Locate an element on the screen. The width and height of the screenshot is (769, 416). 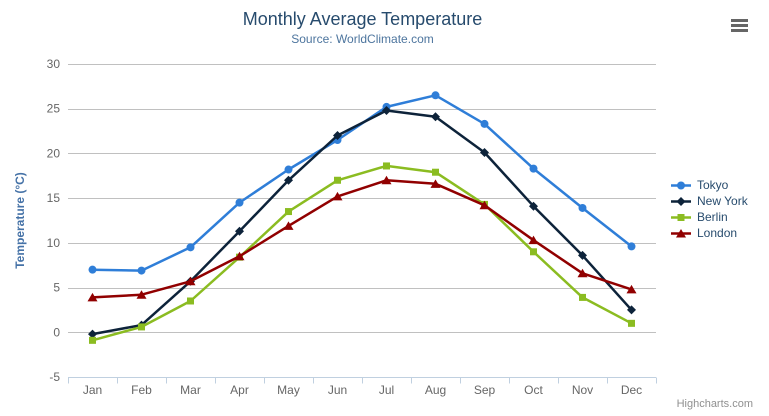
x-axis-label: Oct is located at coordinates (533, 390).